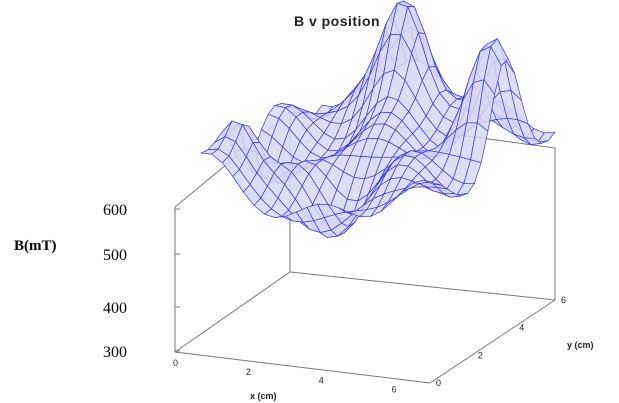  I want to click on y-tick-label: 2, so click(480, 355).